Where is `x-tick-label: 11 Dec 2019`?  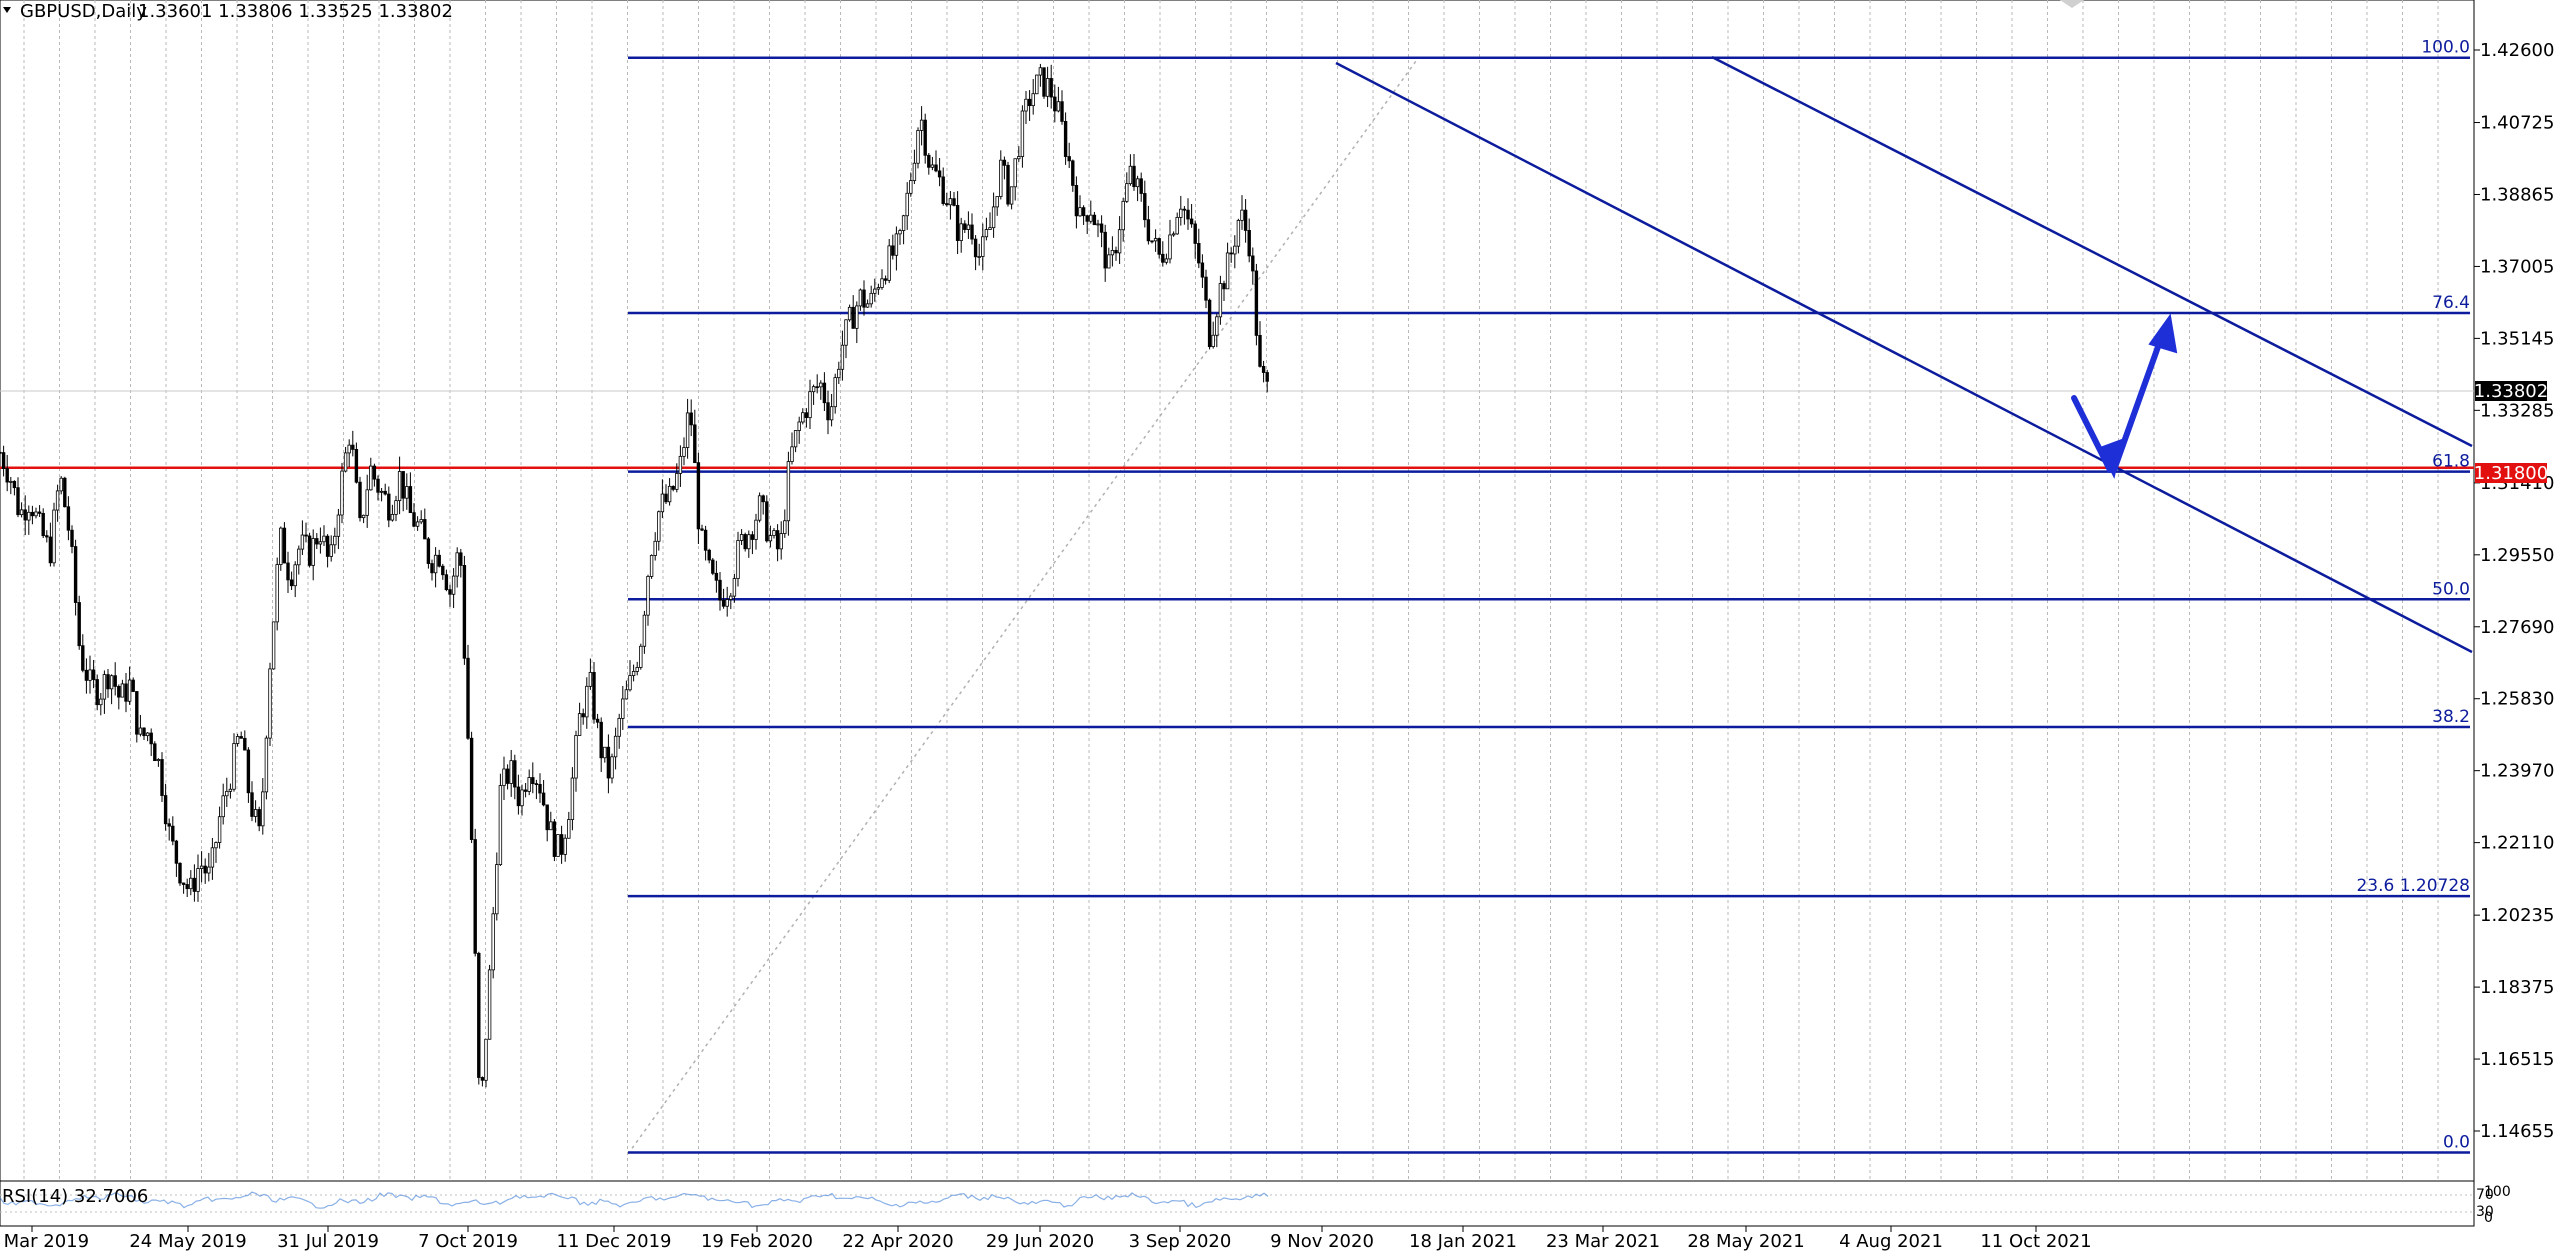
x-tick-label: 11 Dec 2019 is located at coordinates (614, 1241).